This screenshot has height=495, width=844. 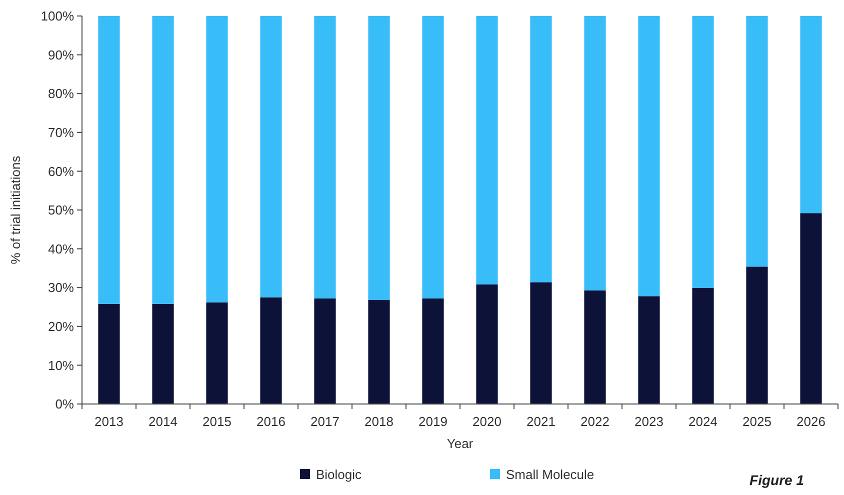 What do you see at coordinates (339, 474) in the screenshot?
I see `legend-label: Biologic` at bounding box center [339, 474].